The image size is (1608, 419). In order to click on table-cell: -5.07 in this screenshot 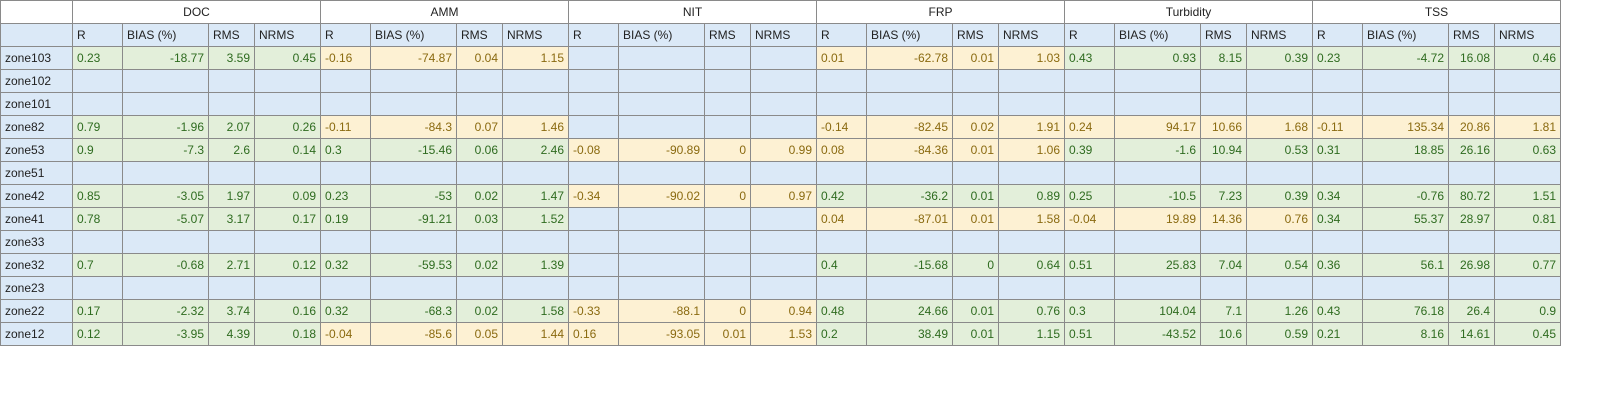, I will do `click(165, 219)`.